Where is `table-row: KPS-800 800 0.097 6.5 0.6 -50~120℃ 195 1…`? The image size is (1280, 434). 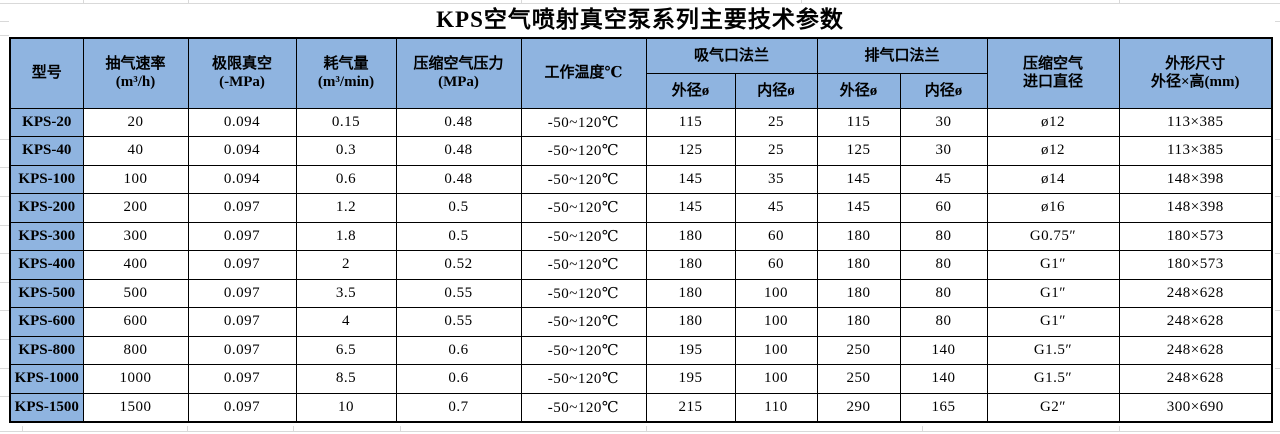
table-row: KPS-800 800 0.097 6.5 0.6 -50~120℃ 195 1… is located at coordinates (641, 350).